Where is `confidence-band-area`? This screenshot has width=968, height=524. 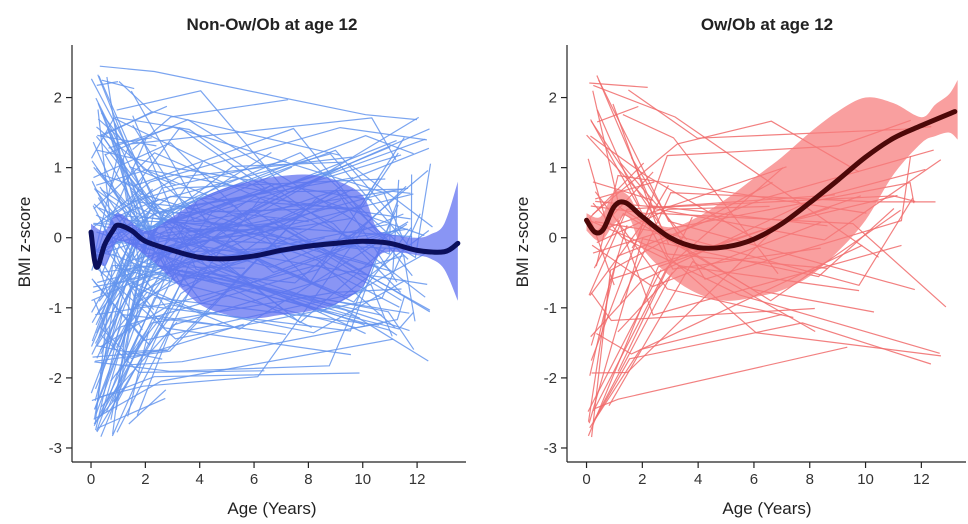 confidence-band-area is located at coordinates (274, 246).